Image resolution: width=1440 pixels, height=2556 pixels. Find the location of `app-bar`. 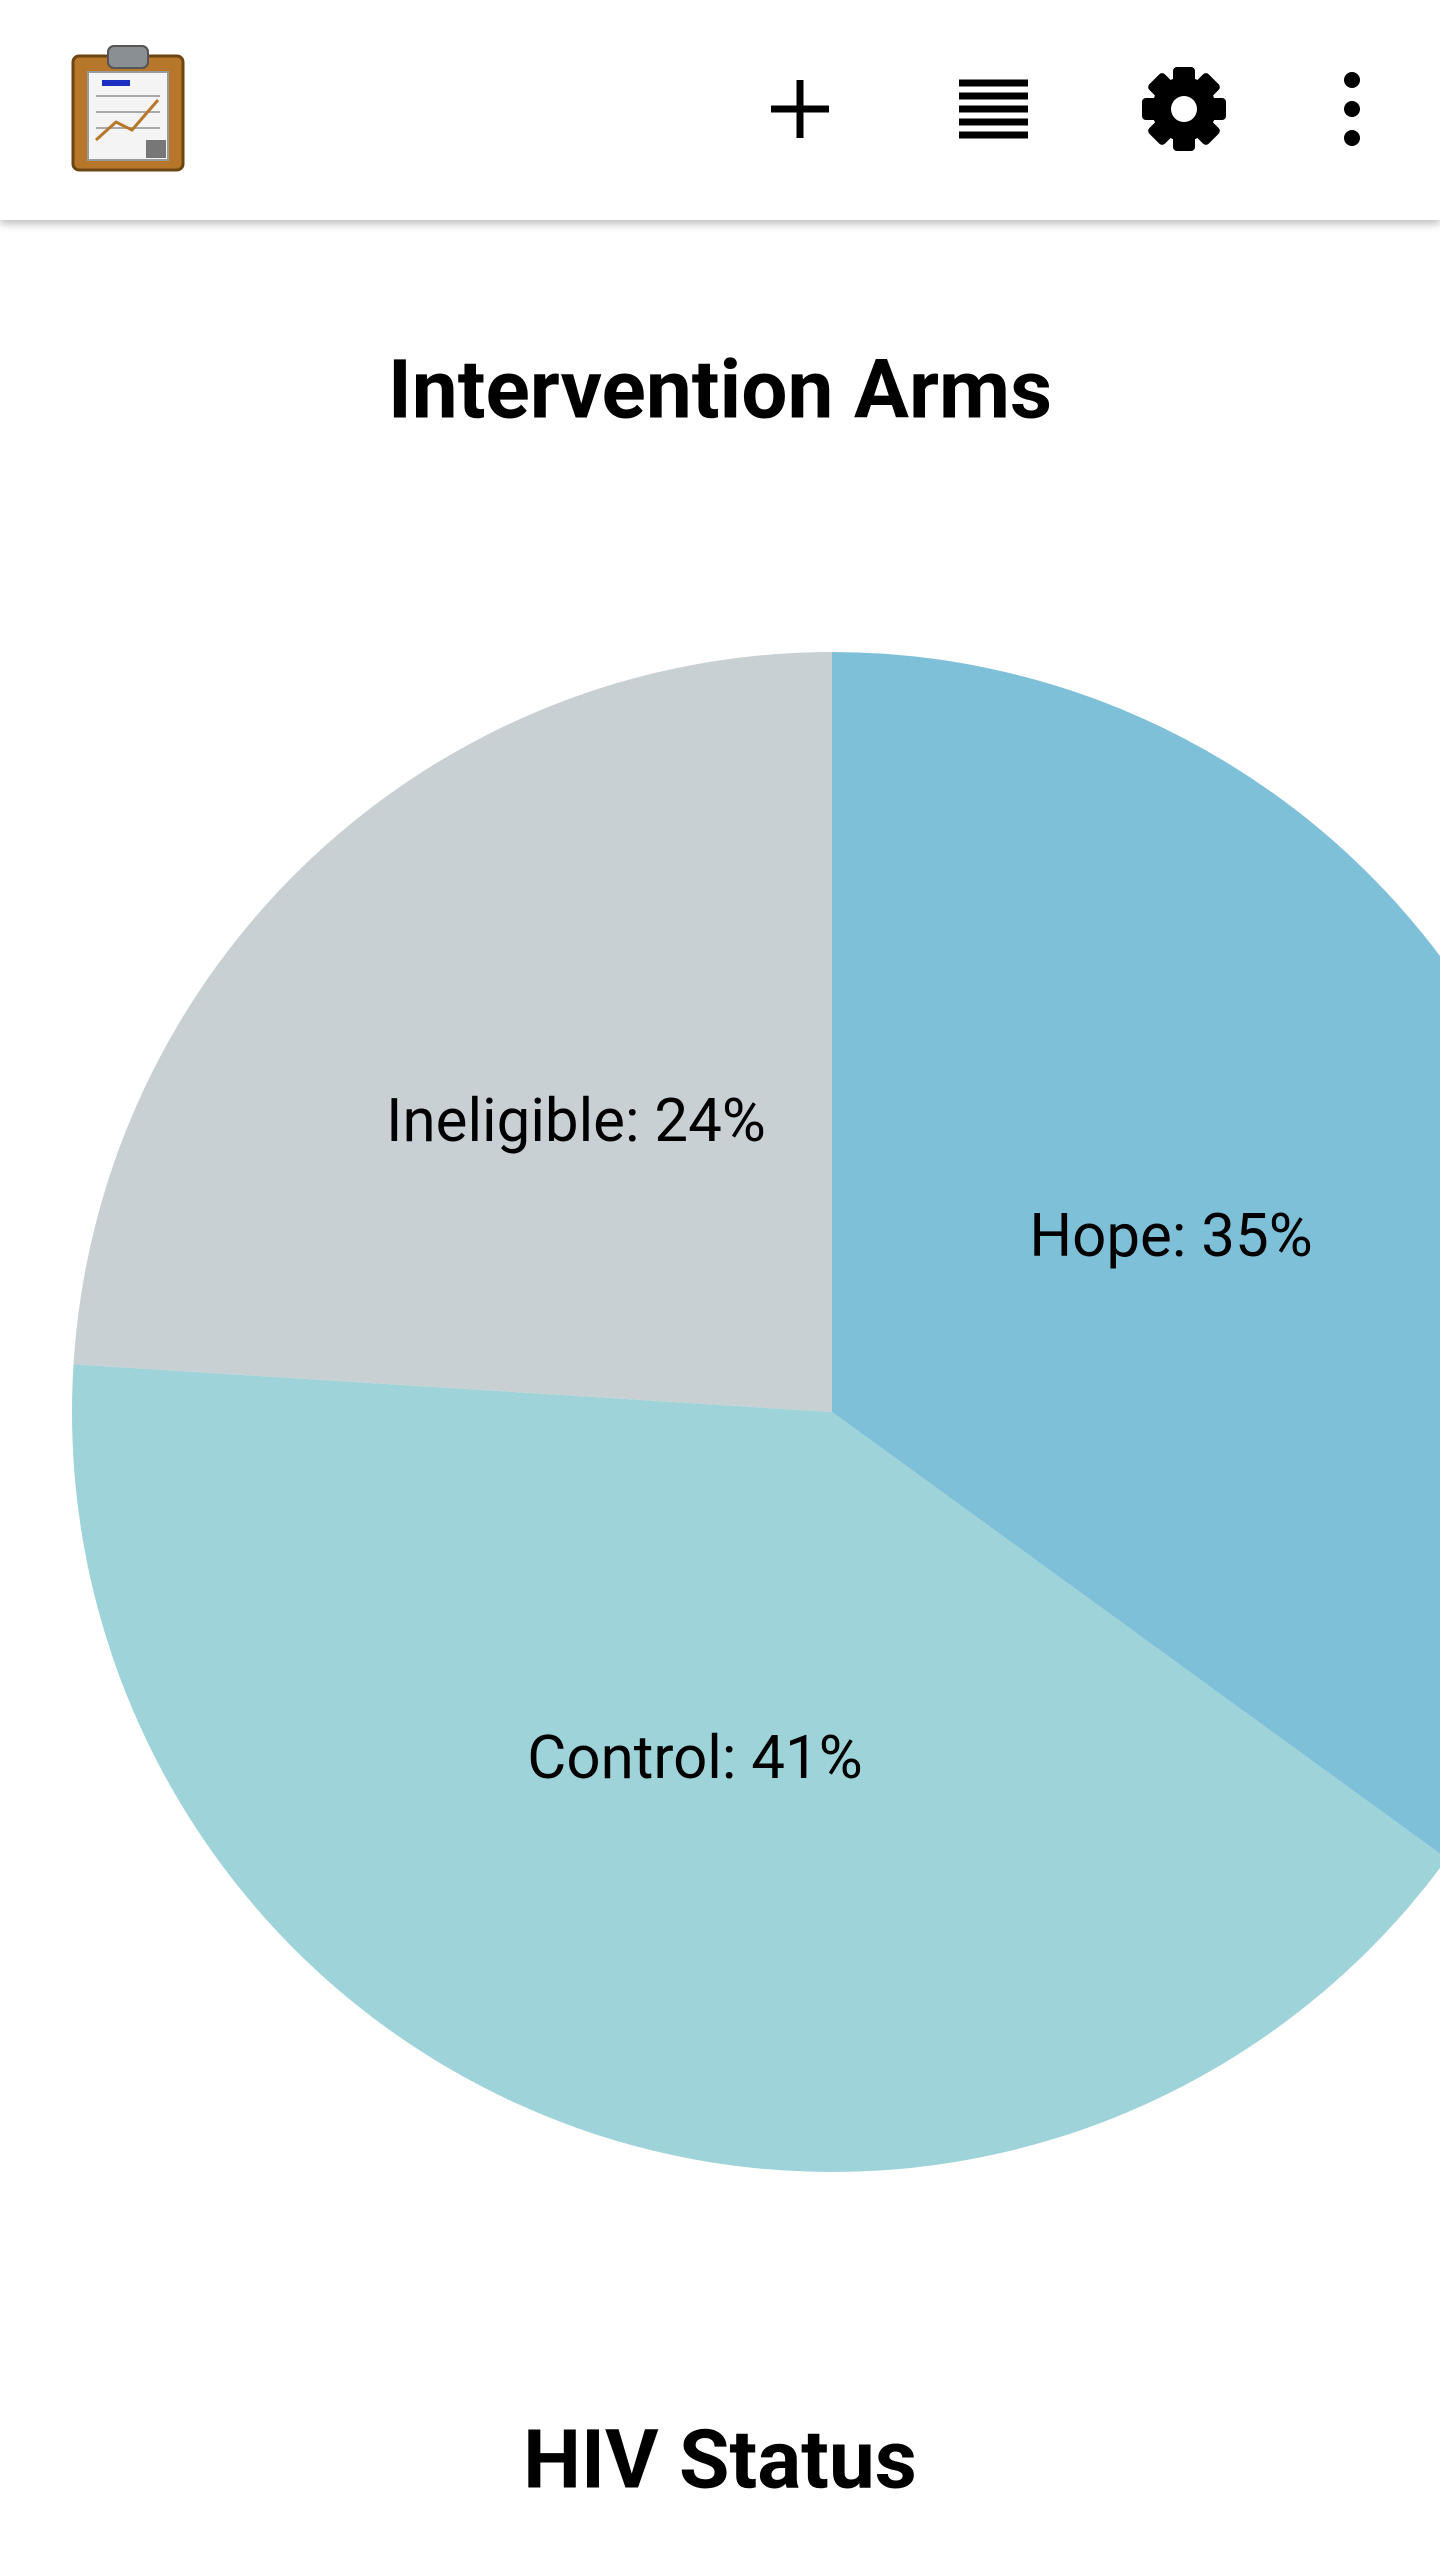

app-bar is located at coordinates (720, 110).